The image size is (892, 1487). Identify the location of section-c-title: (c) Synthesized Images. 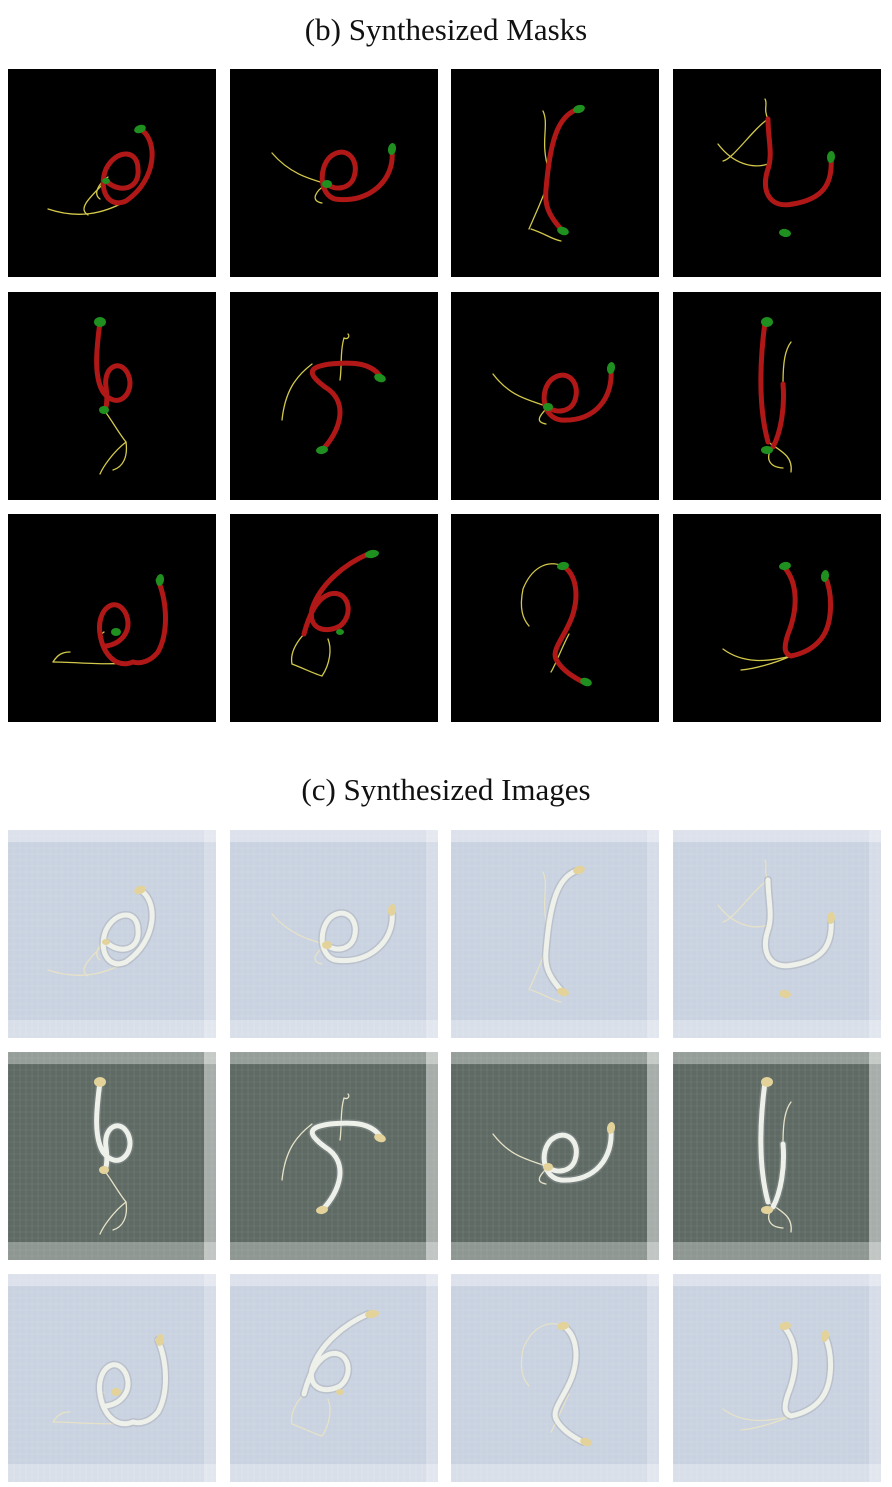
(446, 789).